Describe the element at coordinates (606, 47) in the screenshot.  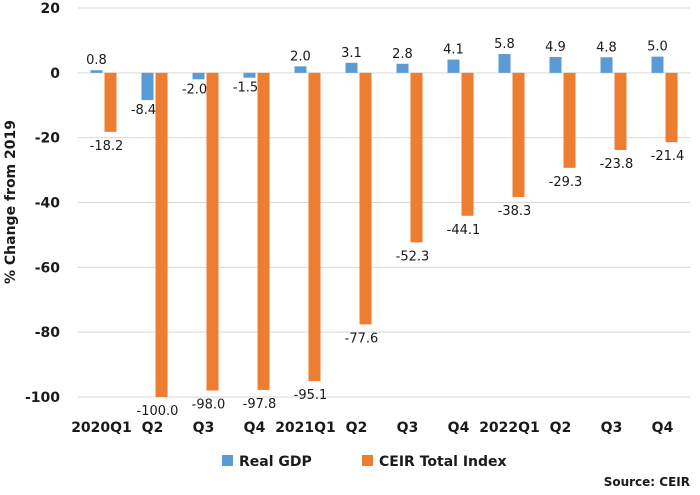
I see `data-label: 4.8` at that location.